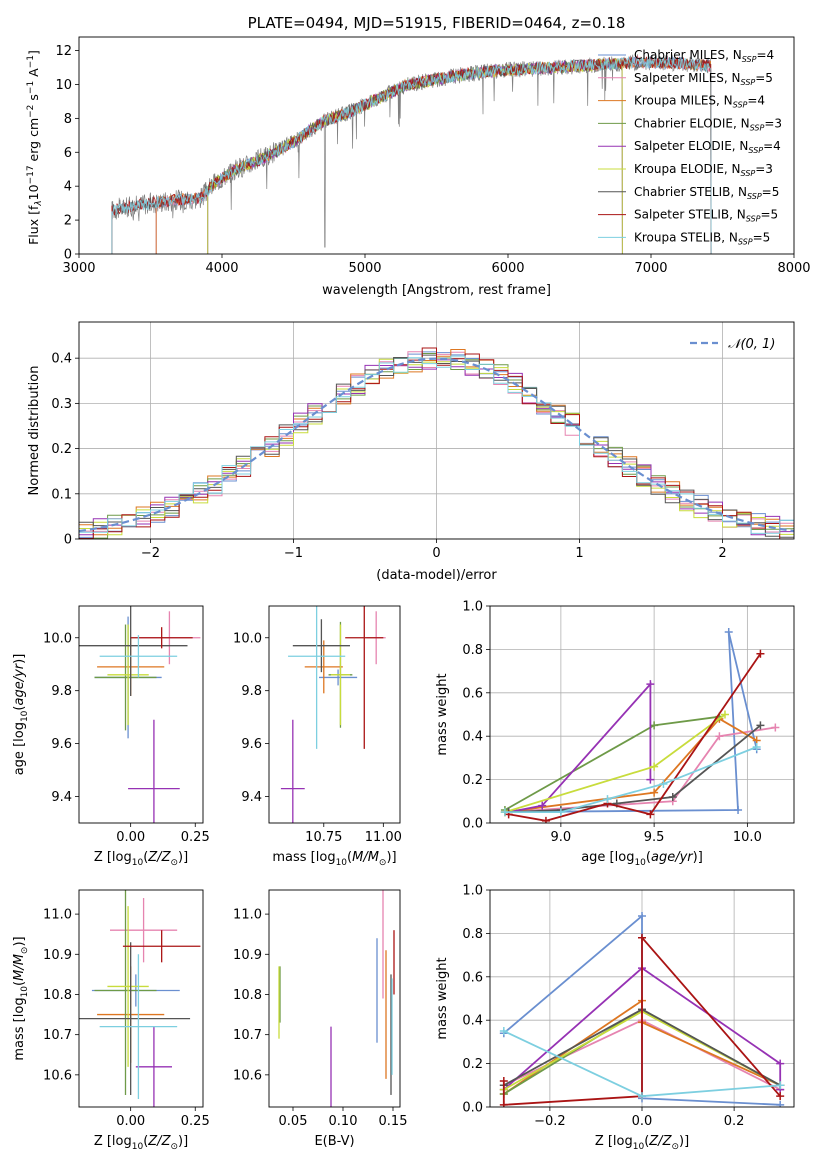  I want to click on x-tick-label: 0.15, so click(393, 1121).